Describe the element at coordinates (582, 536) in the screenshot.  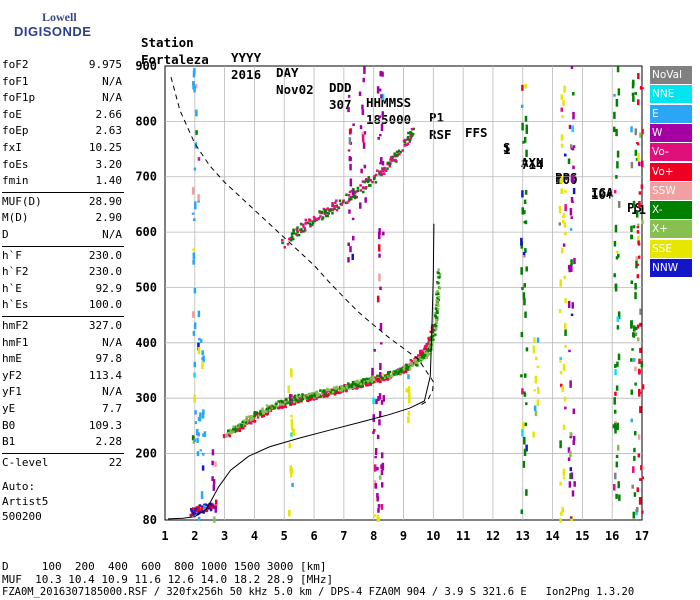
I see `x-tick-label: 15` at that location.